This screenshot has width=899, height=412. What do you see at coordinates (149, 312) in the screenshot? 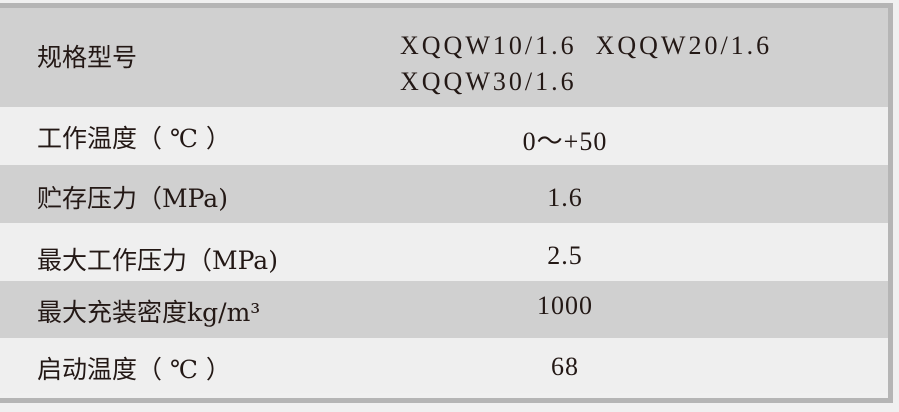
I see `row-label: 最大充装密度kg/m³` at bounding box center [149, 312].